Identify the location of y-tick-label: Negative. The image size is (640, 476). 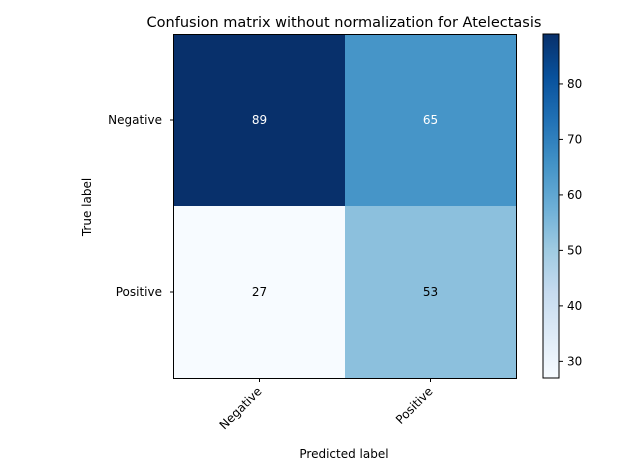
(135, 120).